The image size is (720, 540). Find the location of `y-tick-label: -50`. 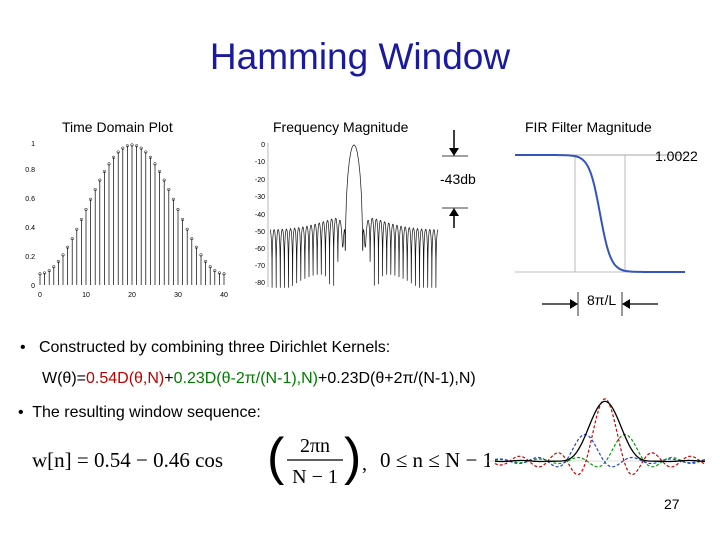

y-tick-label: -50 is located at coordinates (260, 232).